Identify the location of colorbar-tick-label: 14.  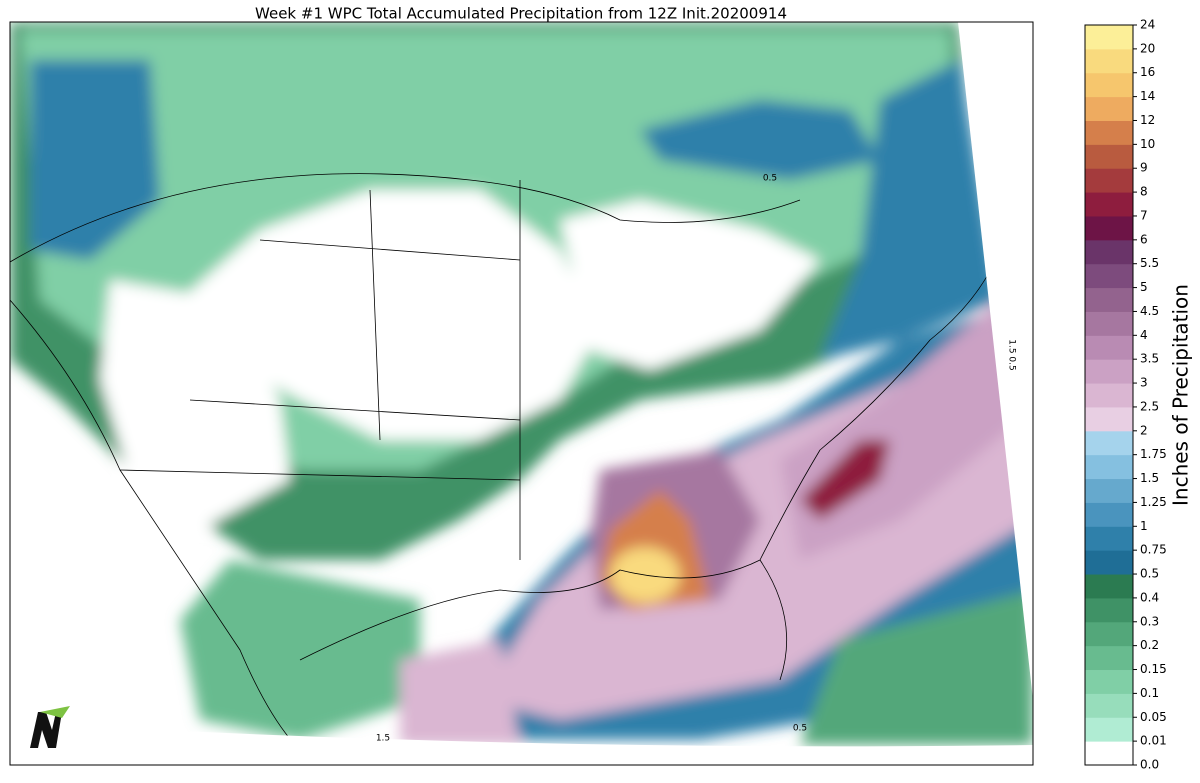
(1147, 96).